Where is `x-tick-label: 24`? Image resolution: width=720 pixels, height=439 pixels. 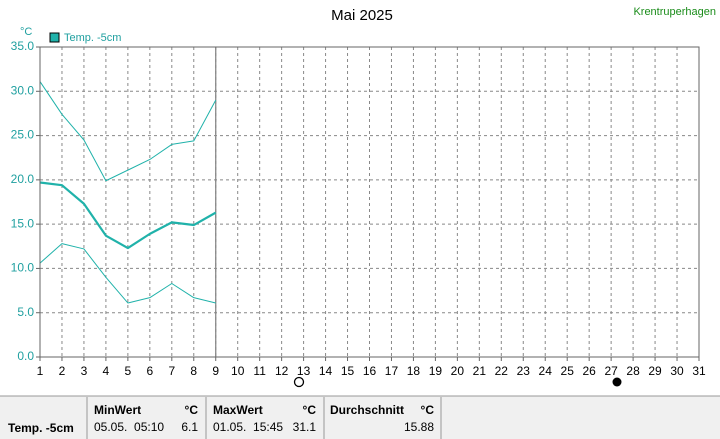
x-tick-label: 24 is located at coordinates (546, 371).